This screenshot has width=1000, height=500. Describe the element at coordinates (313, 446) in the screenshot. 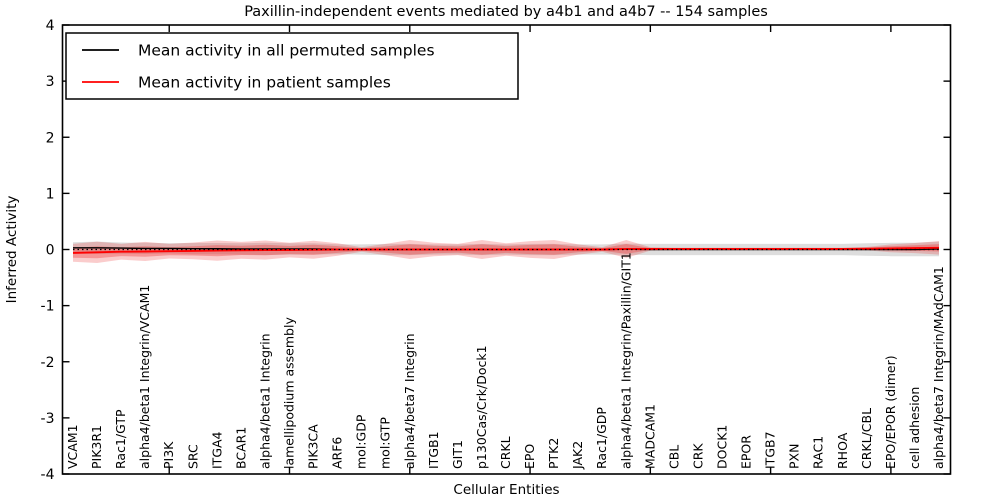

I see `x-tick-label: PIK3CA` at that location.